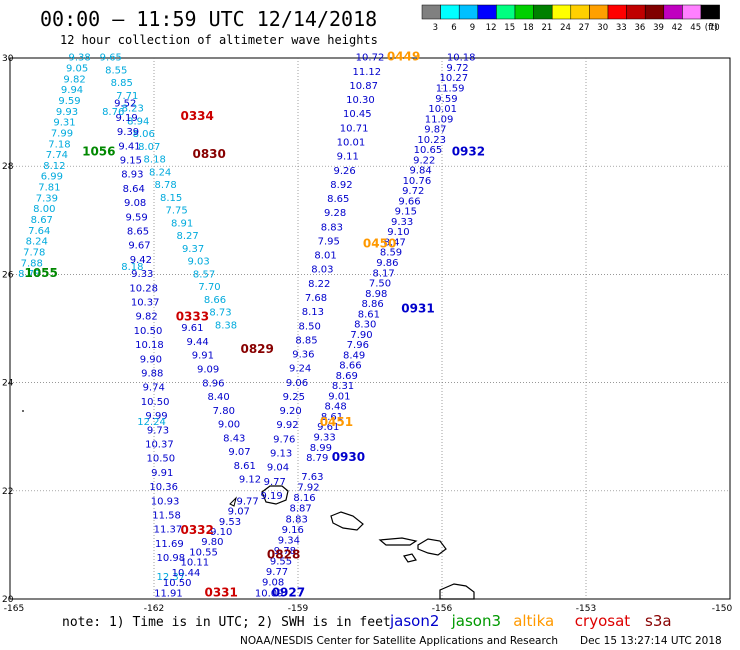 The width and height of the screenshot is (740, 650). I want to click on wave-height-value: 8.86, so click(372, 304).